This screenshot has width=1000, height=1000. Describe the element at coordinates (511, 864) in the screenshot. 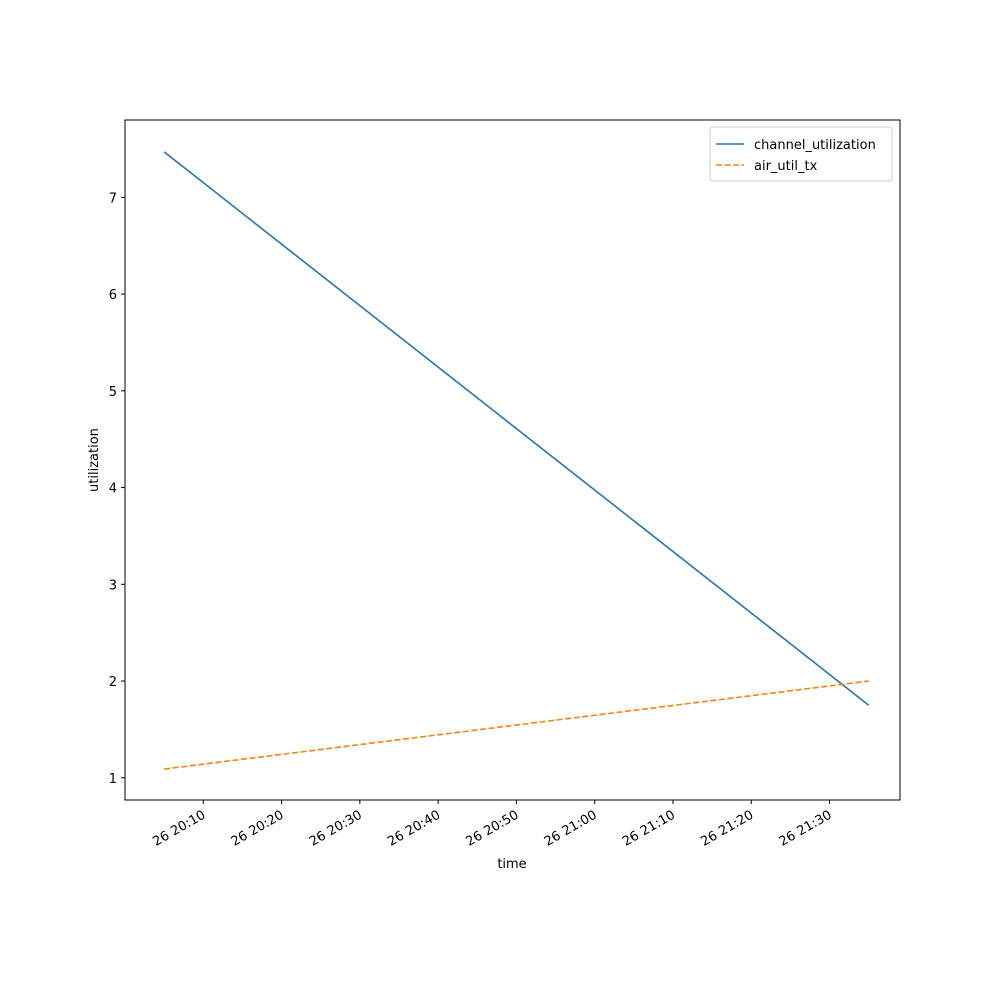

I see `x-axis-label: time` at that location.